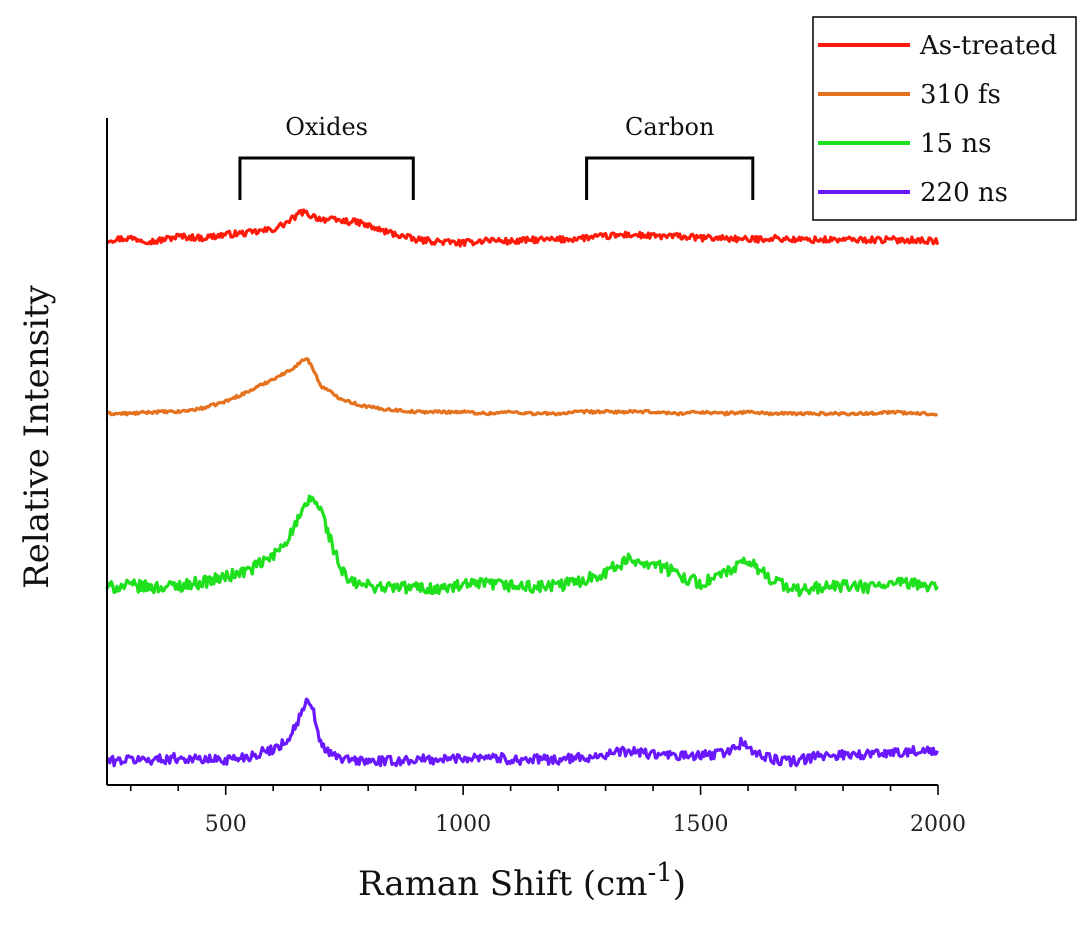 This screenshot has height=926, width=1084. What do you see at coordinates (988, 46) in the screenshot?
I see `legend-label: As-treated` at bounding box center [988, 46].